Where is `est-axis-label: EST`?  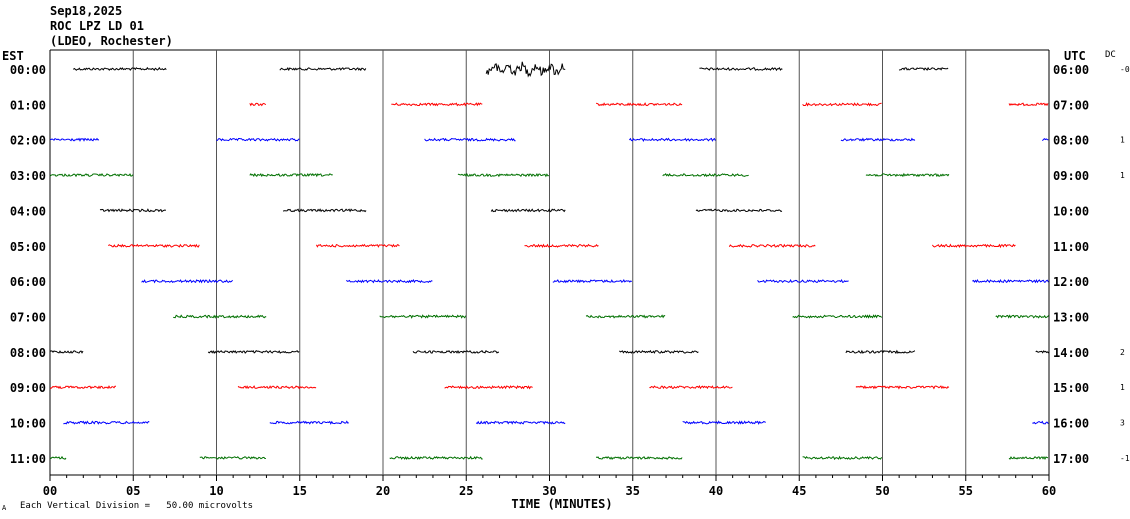 est-axis-label: EST is located at coordinates (13, 56).